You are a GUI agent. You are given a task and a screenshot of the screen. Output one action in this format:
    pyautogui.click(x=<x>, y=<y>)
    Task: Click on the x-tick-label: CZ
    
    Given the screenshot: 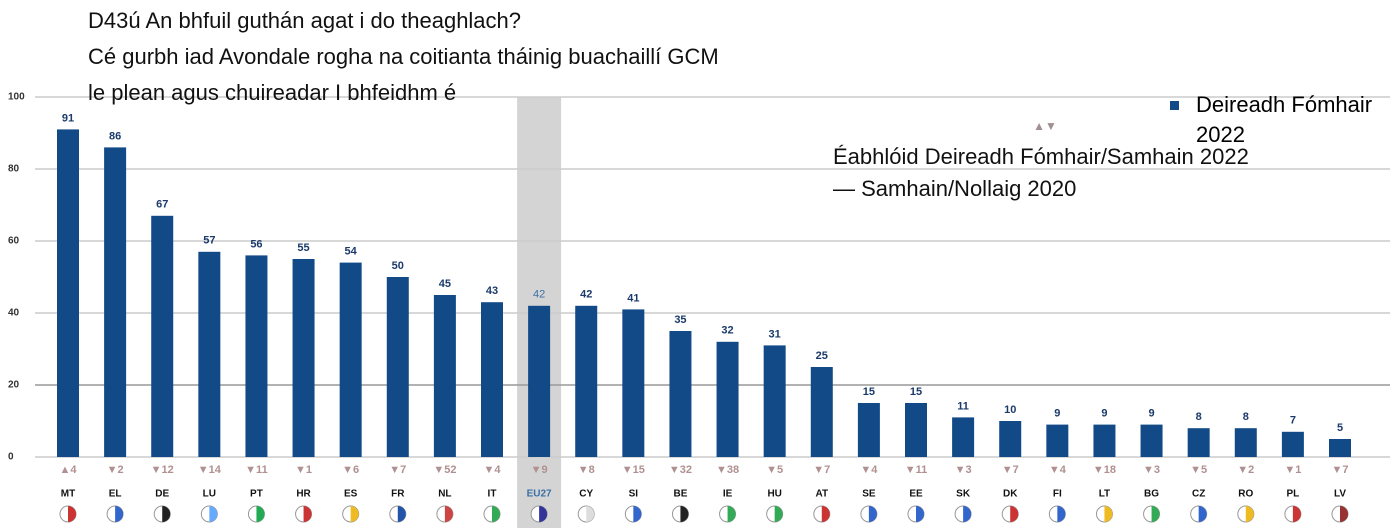 What is the action you would take?
    pyautogui.click(x=1198, y=494)
    